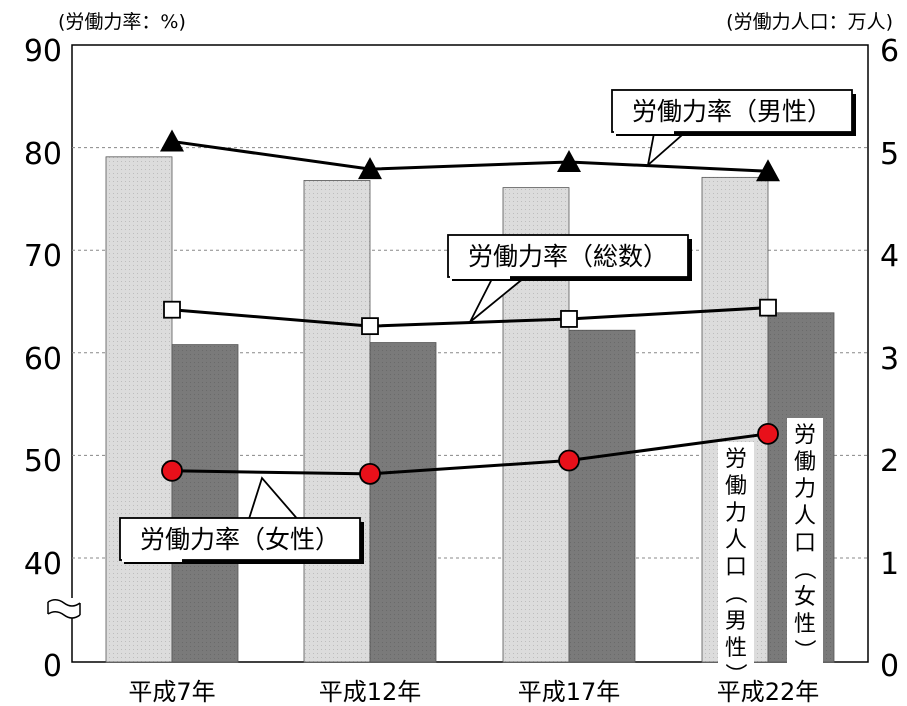  Describe the element at coordinates (470, 317) in the screenshot. I see `series-line-square` at that location.